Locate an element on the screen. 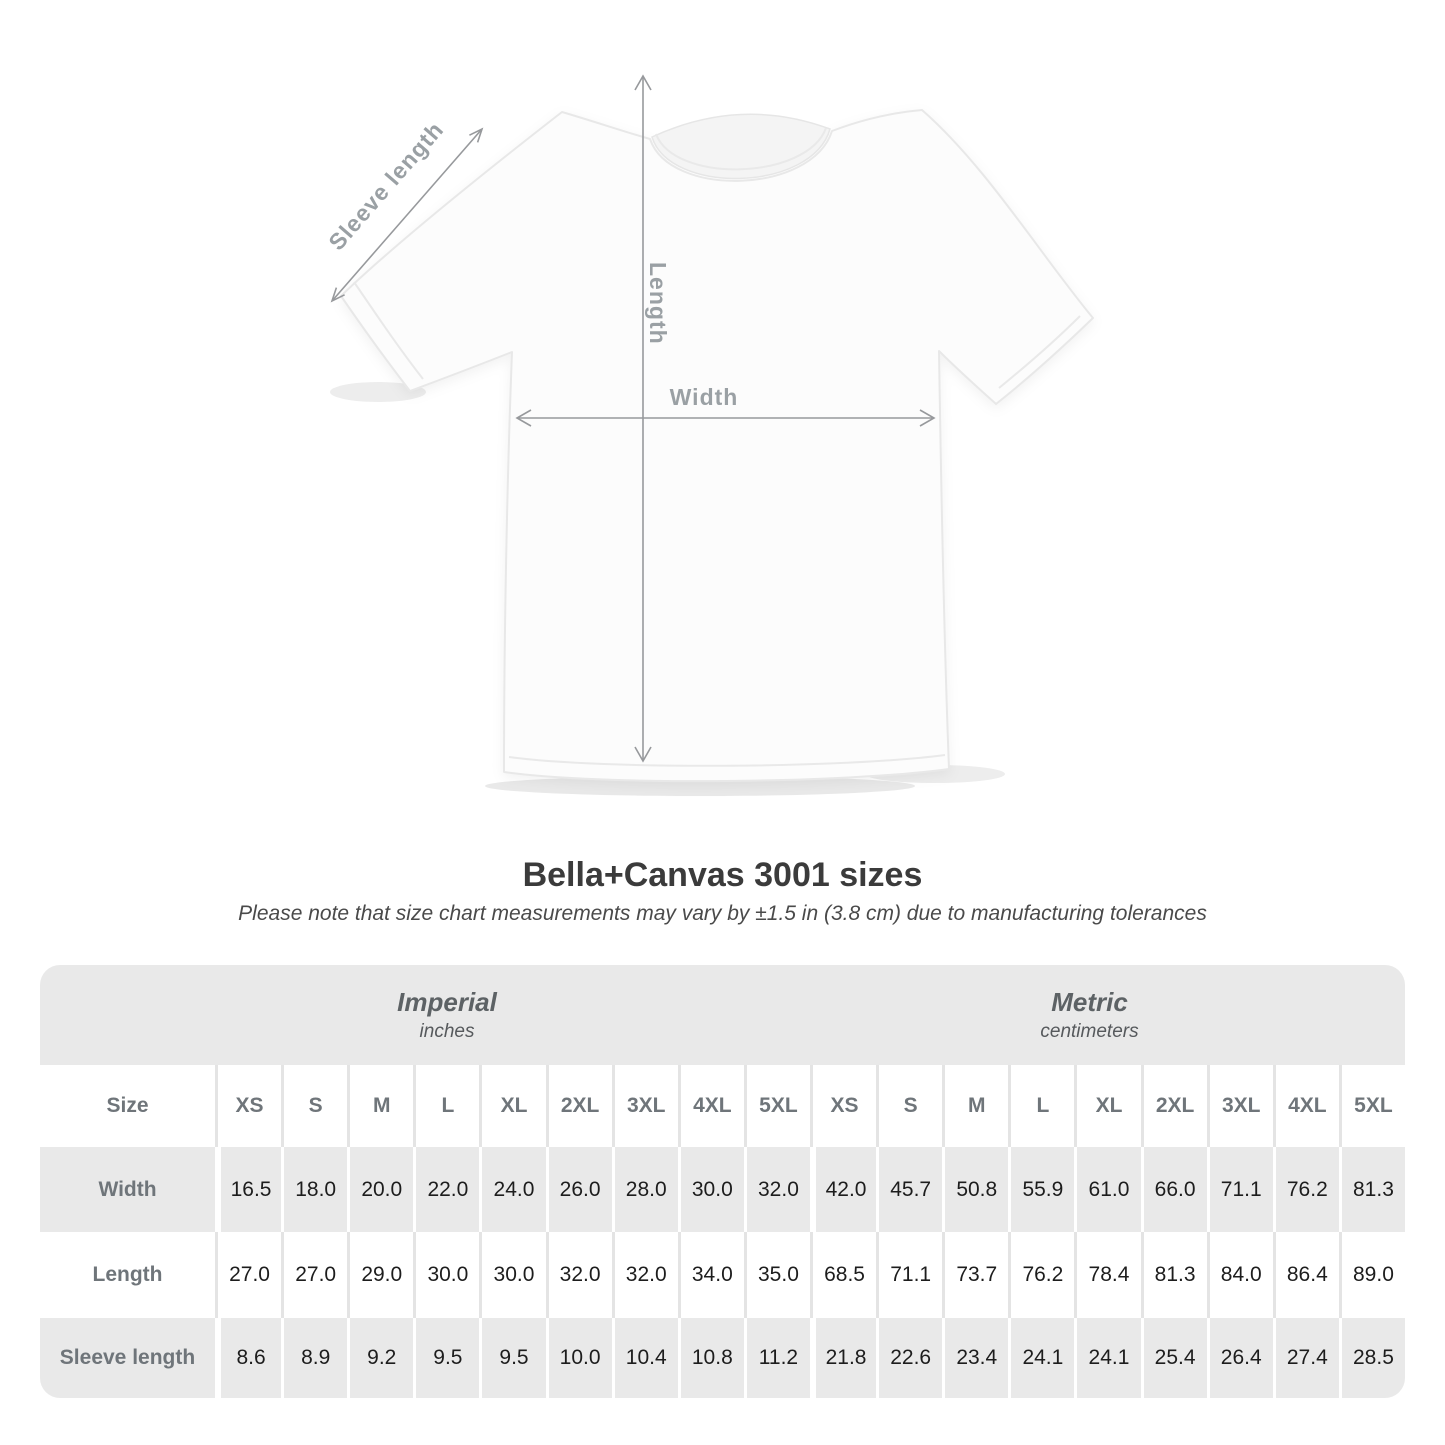 The height and width of the screenshot is (1445, 1445). collar-opening is located at coordinates (741, 146).